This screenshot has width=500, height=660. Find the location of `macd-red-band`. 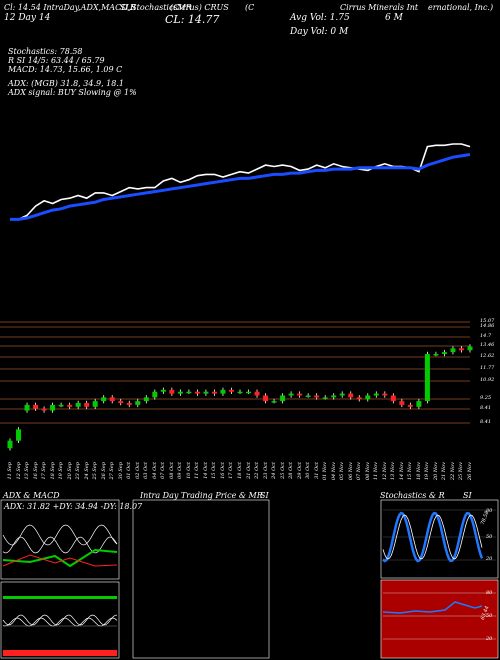

macd-red-band is located at coordinates (60, 653).